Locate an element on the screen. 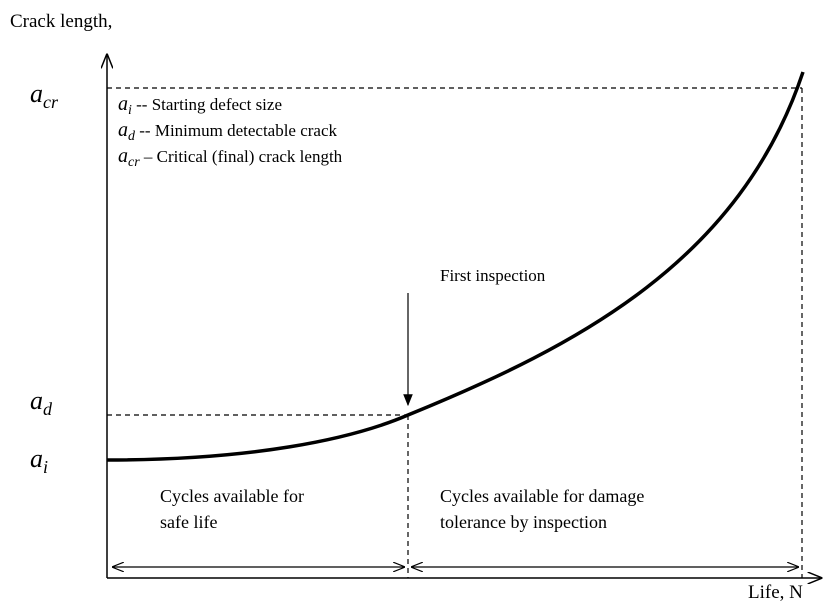 Image resolution: width=823 pixels, height=603 pixels. region-label: safe life is located at coordinates (188, 522).